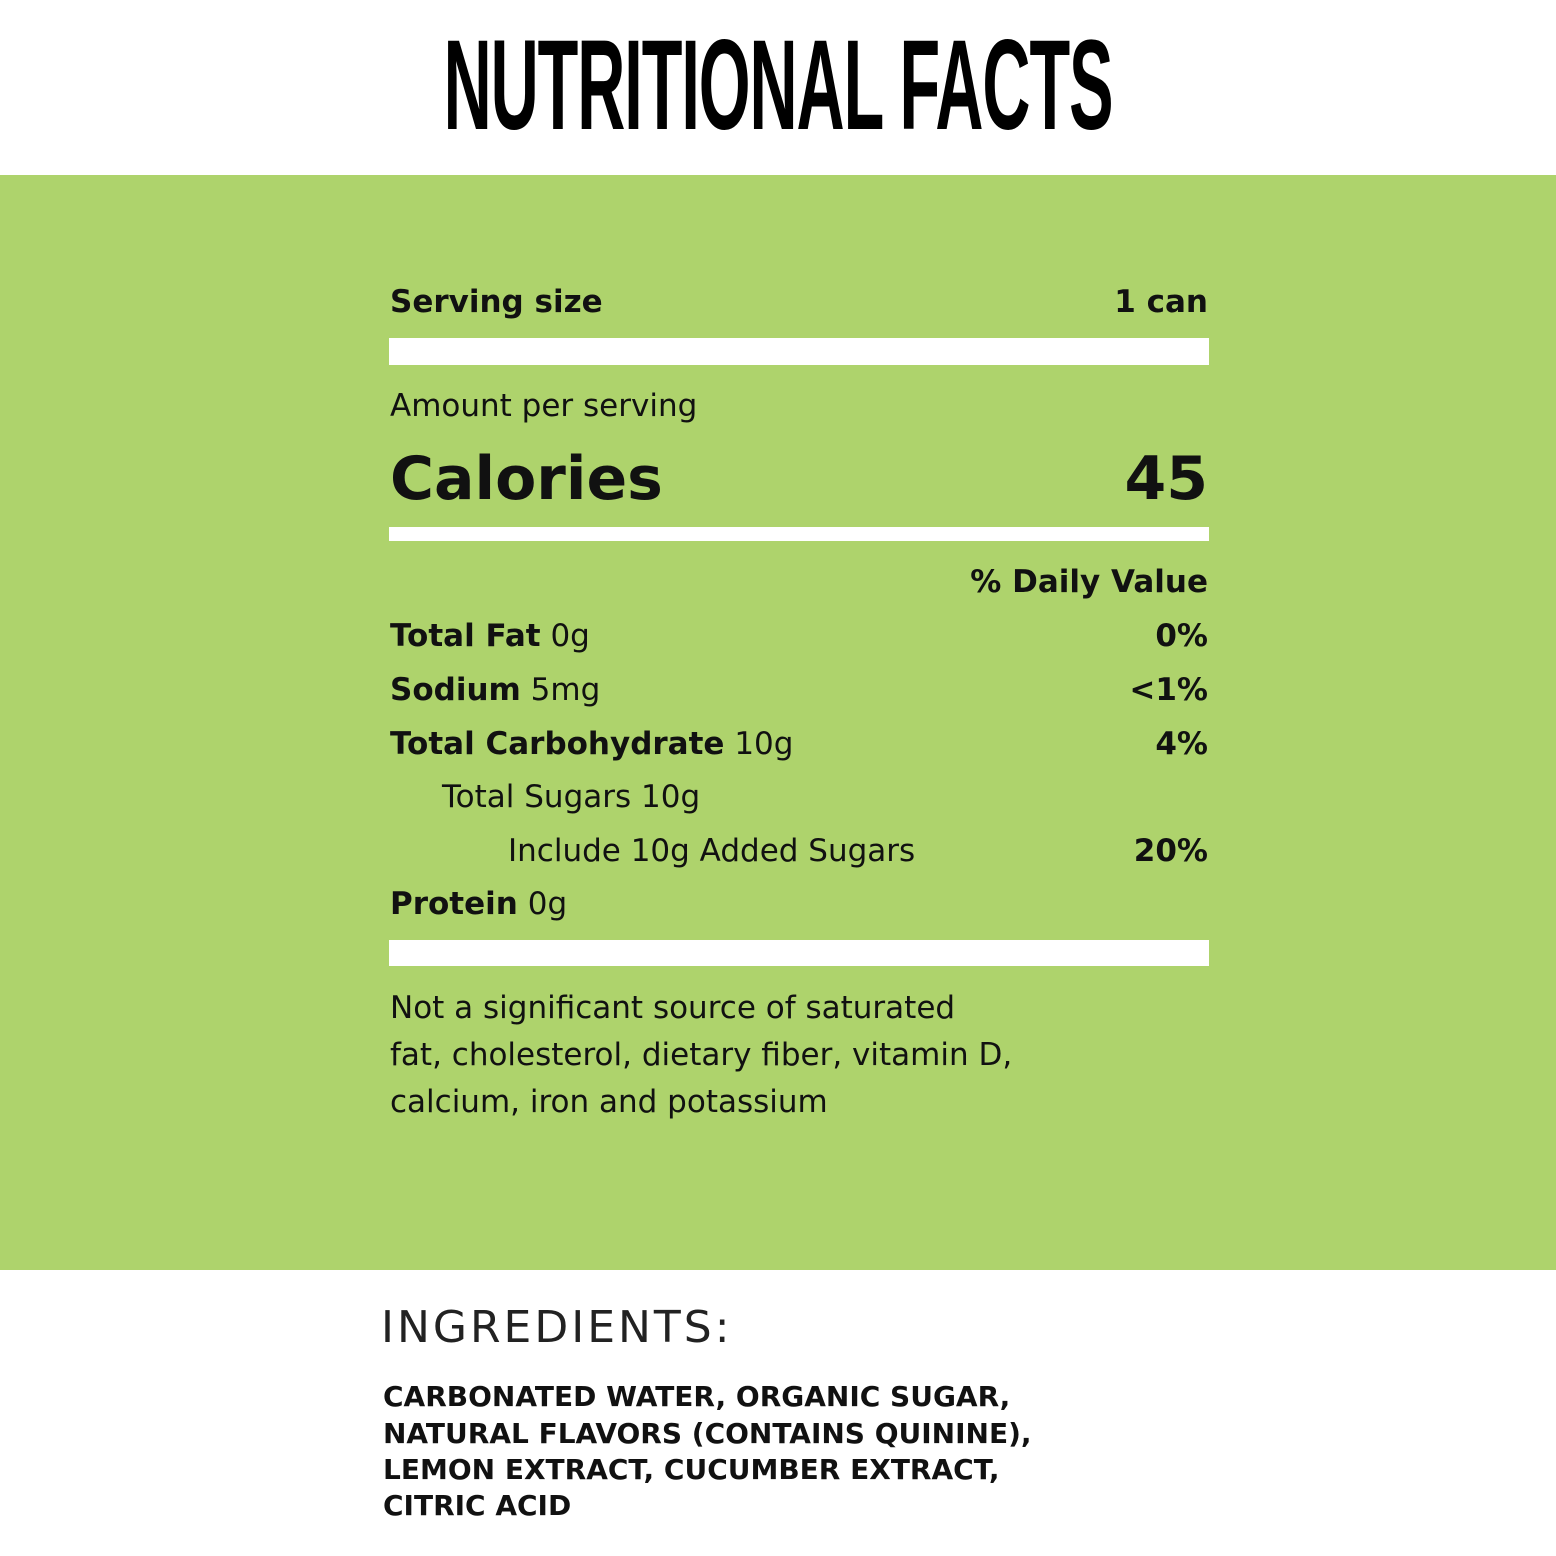  I want to click on ingredients-line: LEMON EXTRACT, CUCUMBER EXTRACT,, so click(691, 1469).